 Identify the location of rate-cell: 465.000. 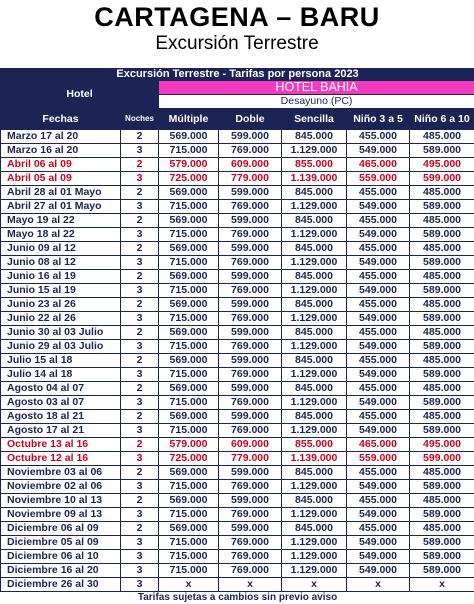
(378, 445).